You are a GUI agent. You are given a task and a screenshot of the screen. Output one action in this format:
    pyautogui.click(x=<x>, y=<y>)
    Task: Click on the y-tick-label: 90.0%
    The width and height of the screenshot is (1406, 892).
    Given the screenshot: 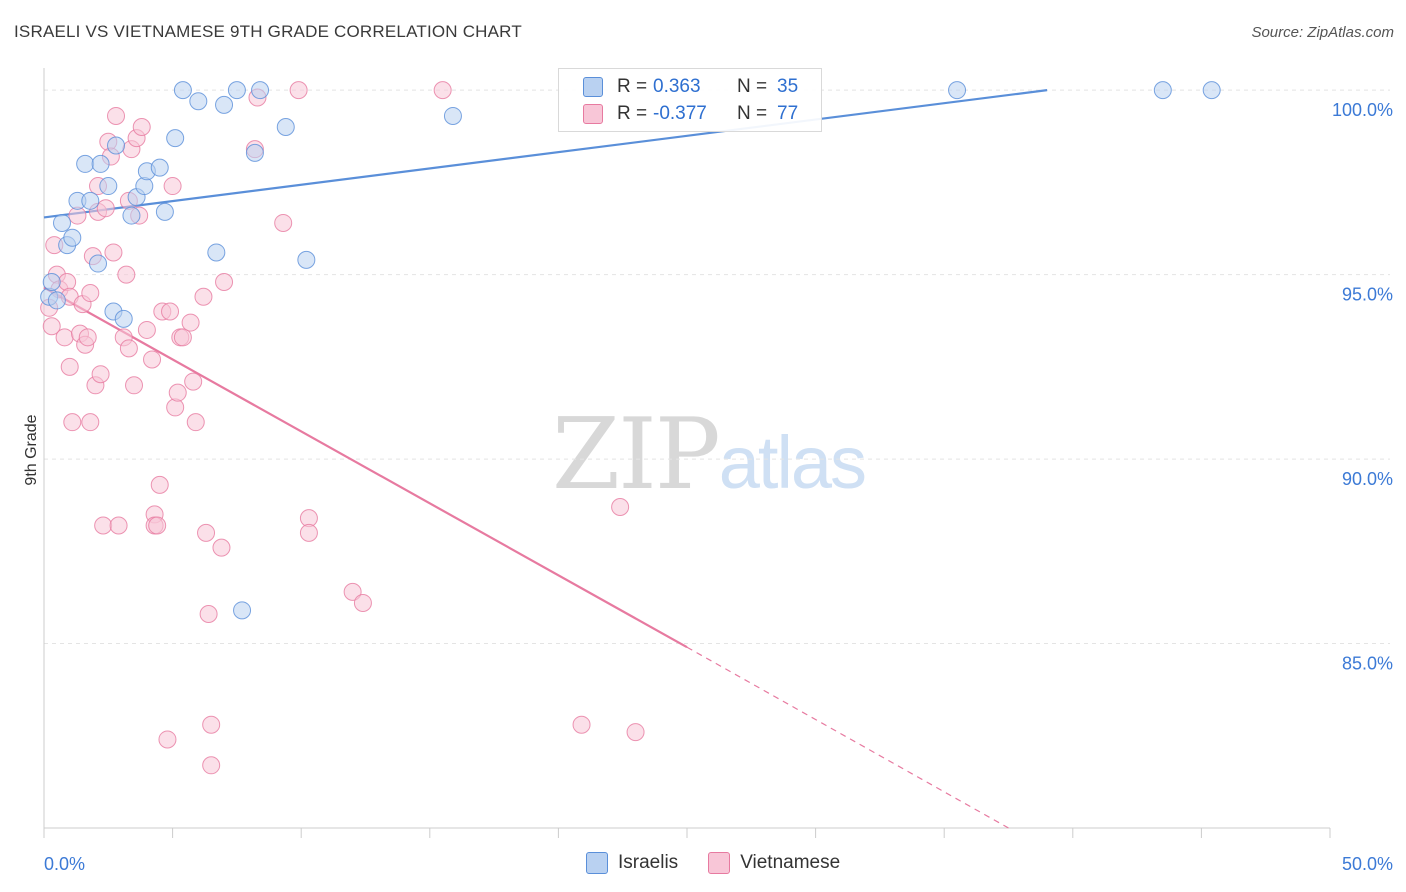 What is the action you would take?
    pyautogui.click(x=1367, y=479)
    